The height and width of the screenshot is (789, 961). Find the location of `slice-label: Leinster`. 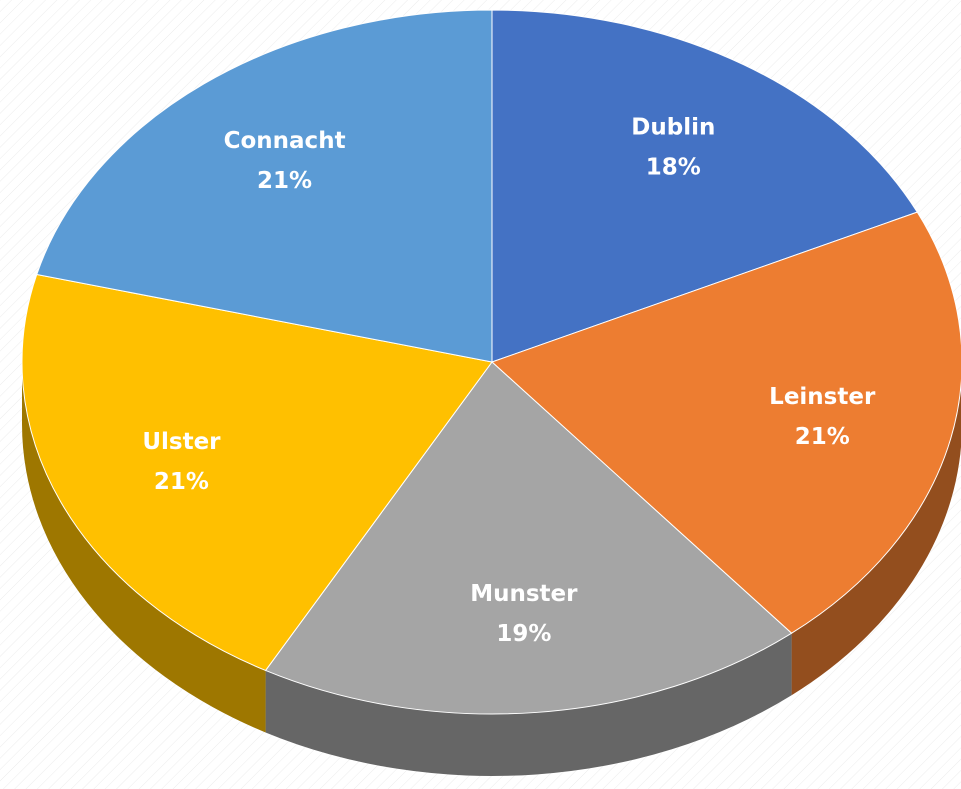

slice-label: Leinster is located at coordinates (822, 397).